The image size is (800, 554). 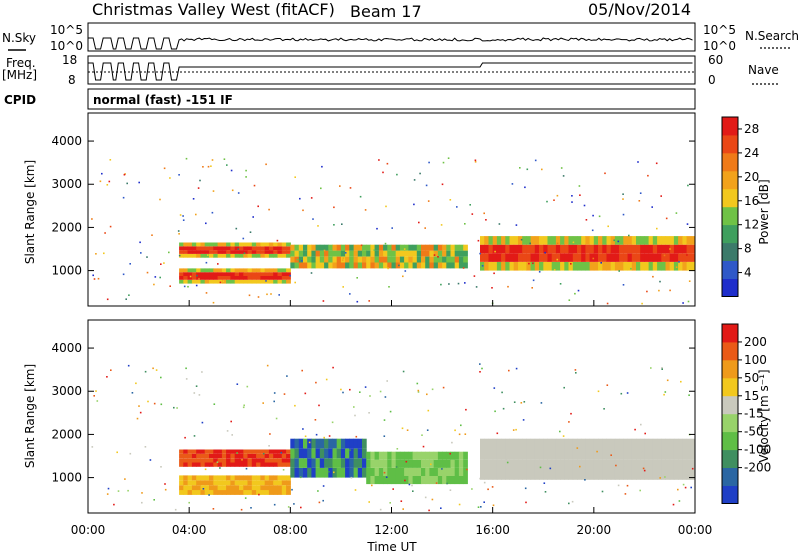 I want to click on nave-tick-bottom: 0, so click(x=712, y=80).